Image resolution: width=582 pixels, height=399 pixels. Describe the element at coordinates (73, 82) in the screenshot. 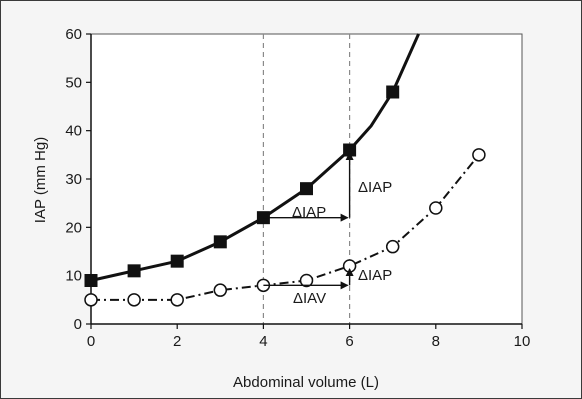

I see `y-tick-label: 50` at that location.